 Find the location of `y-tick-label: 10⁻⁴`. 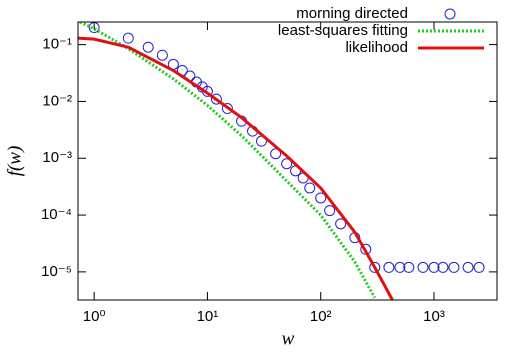

y-tick-label: 10⁻⁴ is located at coordinates (56, 214).